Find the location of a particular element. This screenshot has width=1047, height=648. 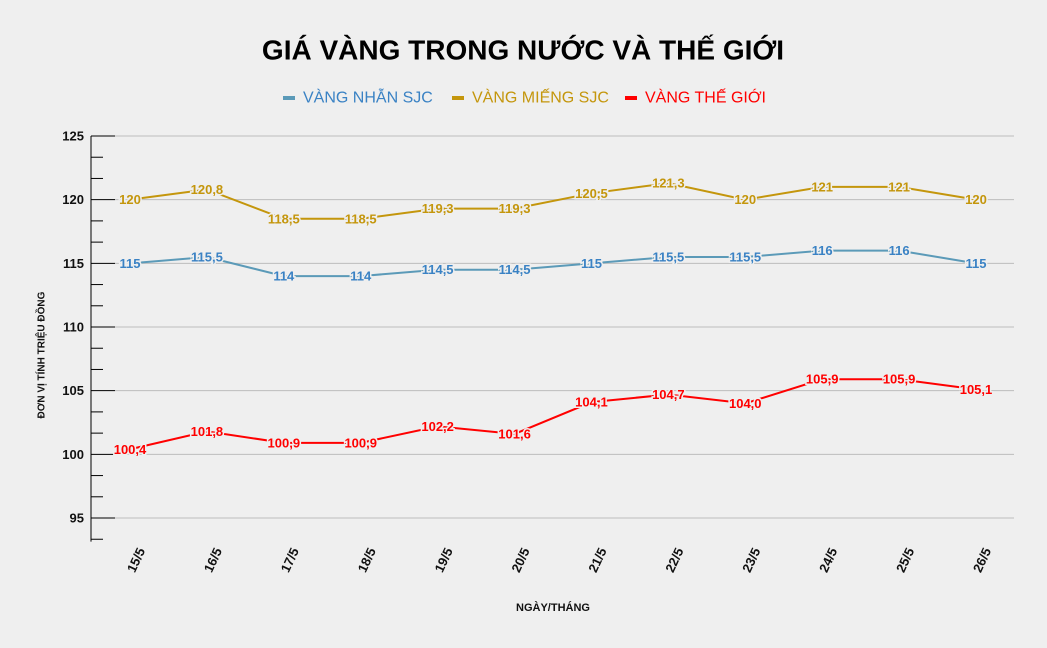

x-tick-label: 22/5 is located at coordinates (674, 559).